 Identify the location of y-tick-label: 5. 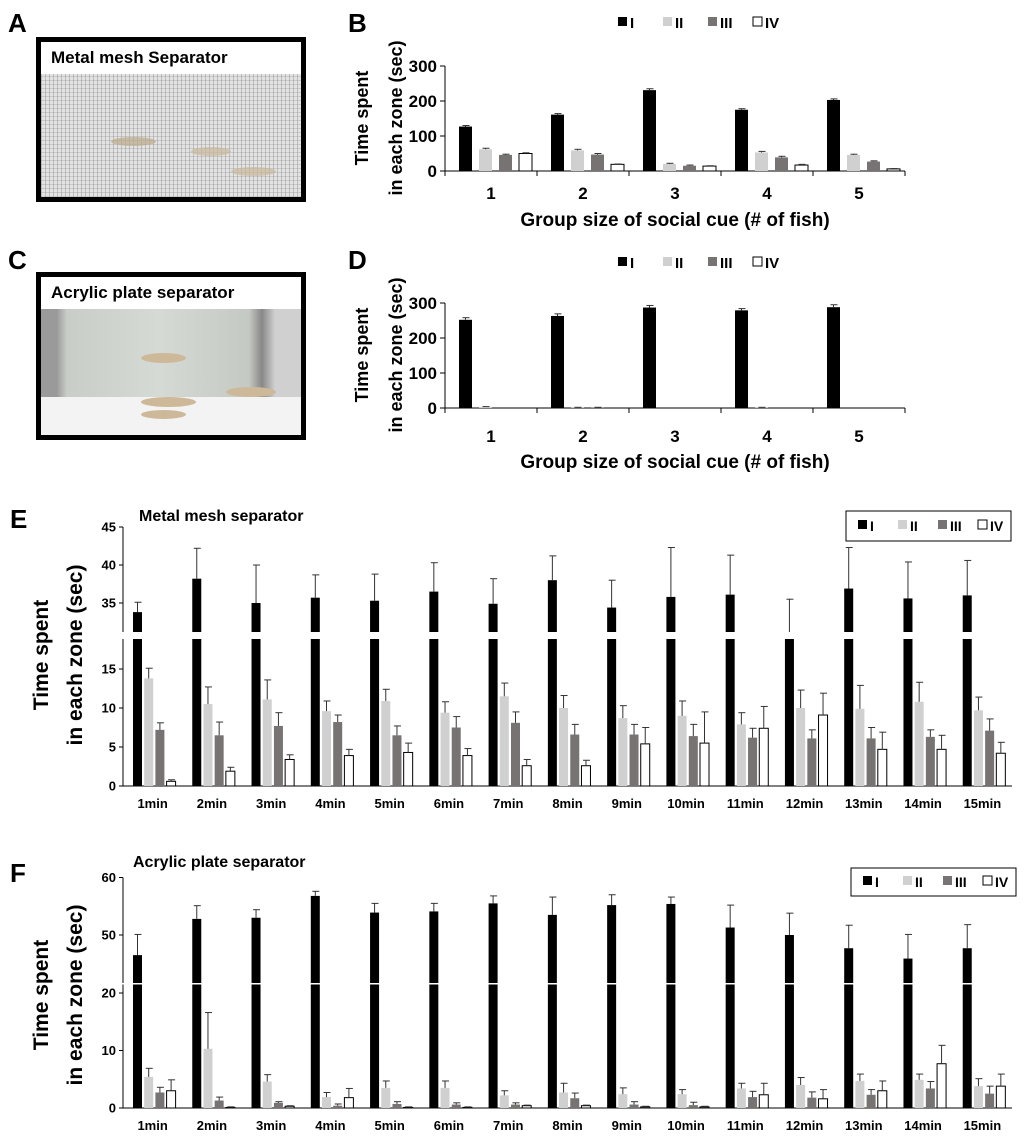
(112, 747).